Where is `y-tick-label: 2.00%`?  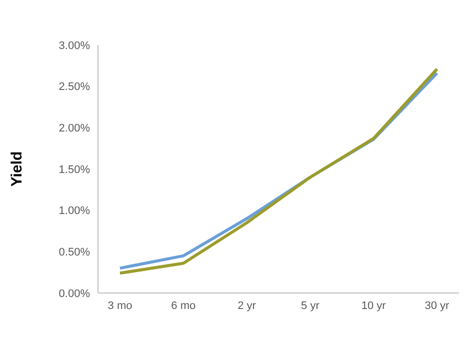
y-tick-label: 2.00% is located at coordinates (74, 128).